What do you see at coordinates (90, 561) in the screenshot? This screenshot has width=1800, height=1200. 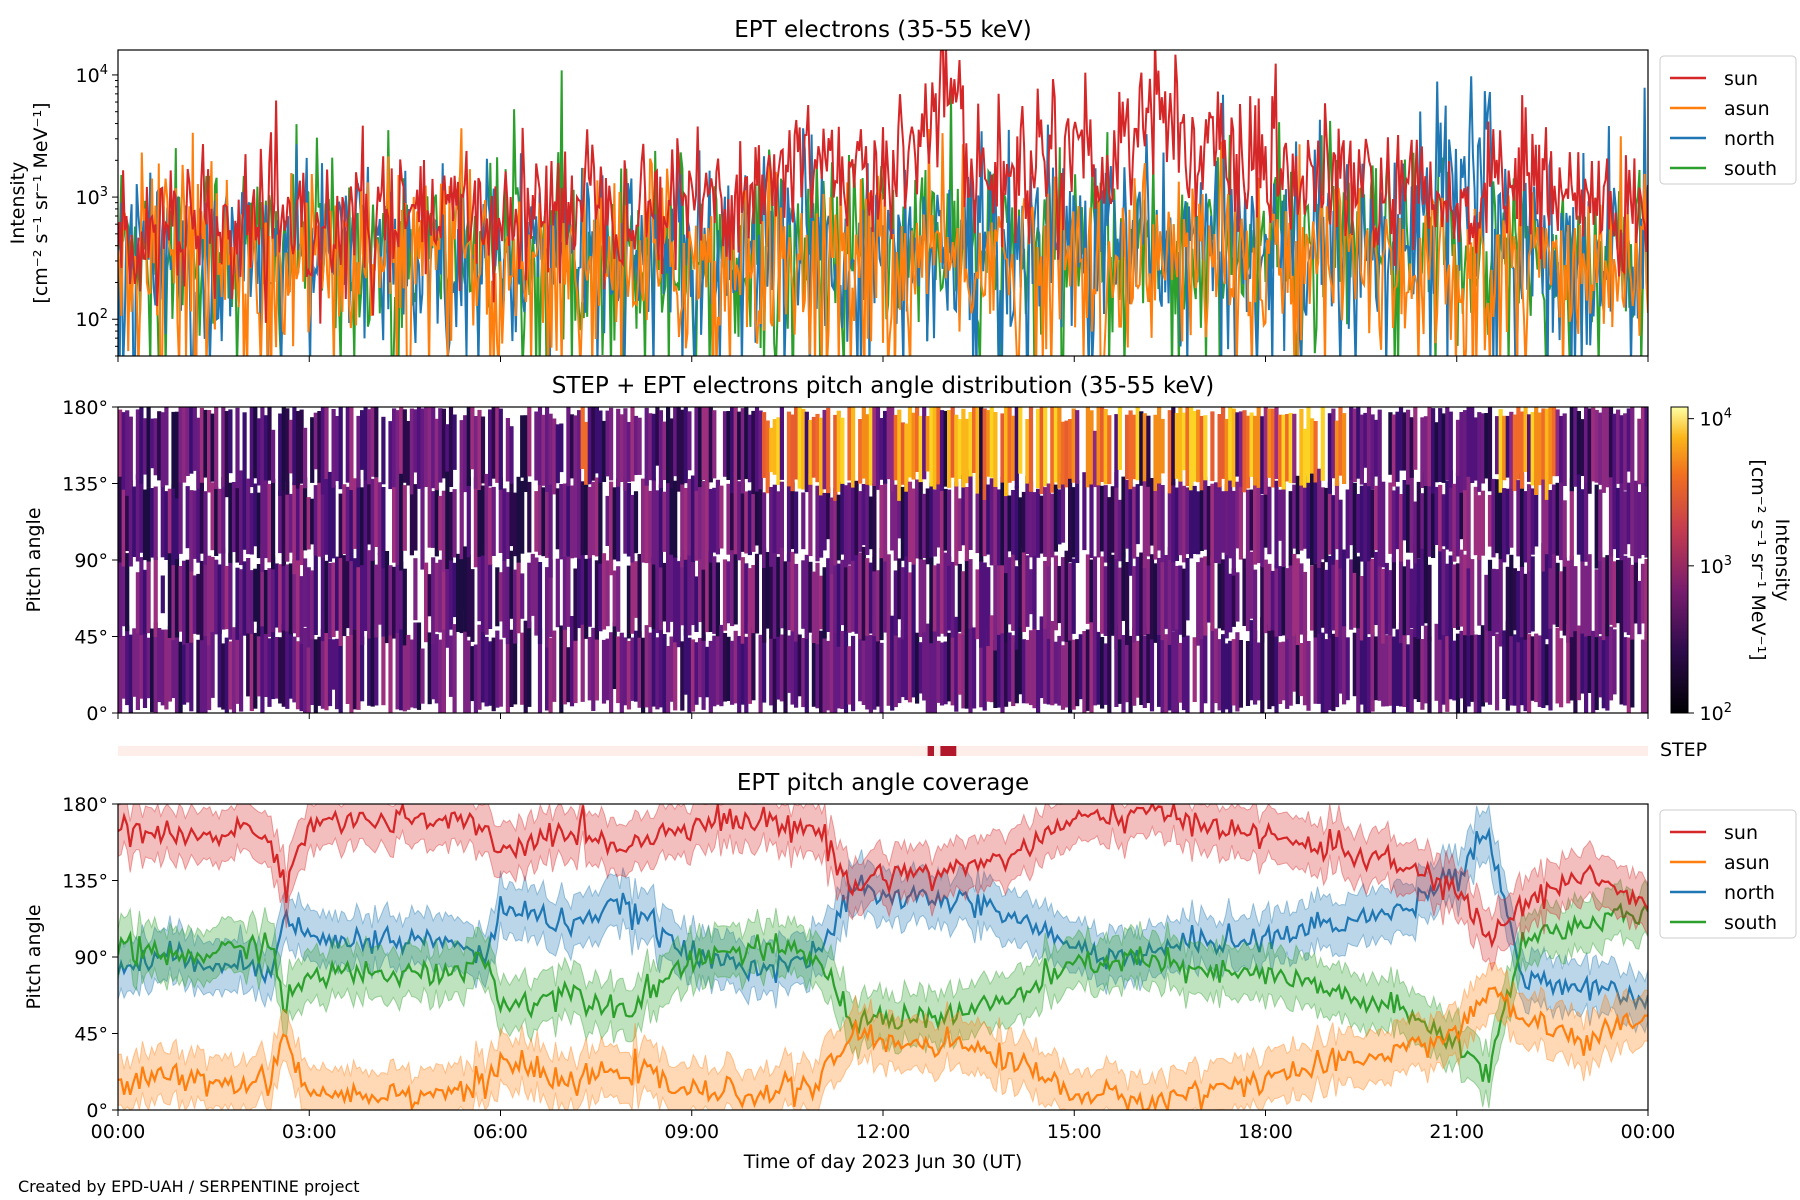 I see `panel2-y-ticks: 0°45°90°135°180°` at bounding box center [90, 561].